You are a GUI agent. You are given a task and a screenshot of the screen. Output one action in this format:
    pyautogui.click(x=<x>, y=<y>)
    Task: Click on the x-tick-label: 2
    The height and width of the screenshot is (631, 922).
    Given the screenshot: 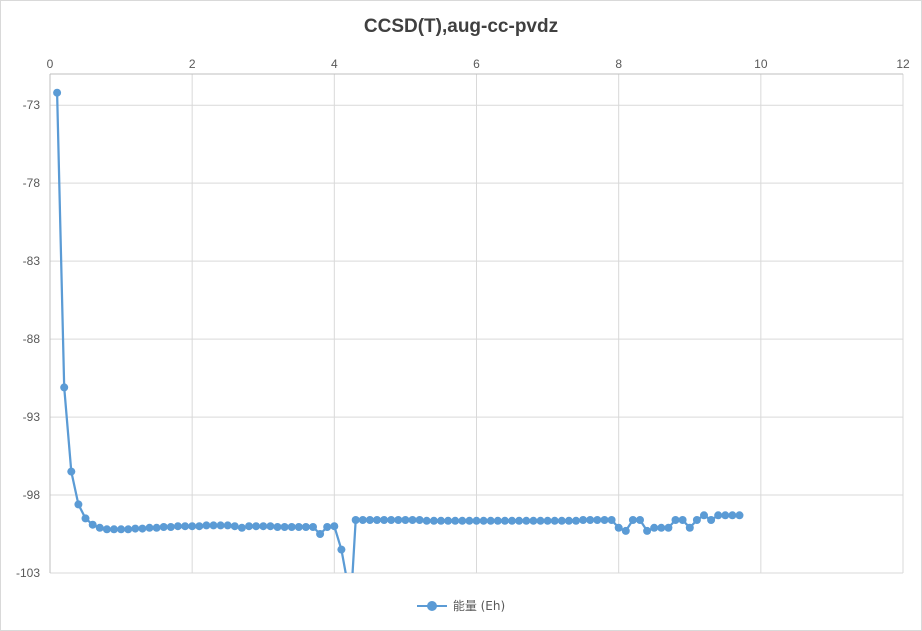 What is the action you would take?
    pyautogui.click(x=192, y=64)
    